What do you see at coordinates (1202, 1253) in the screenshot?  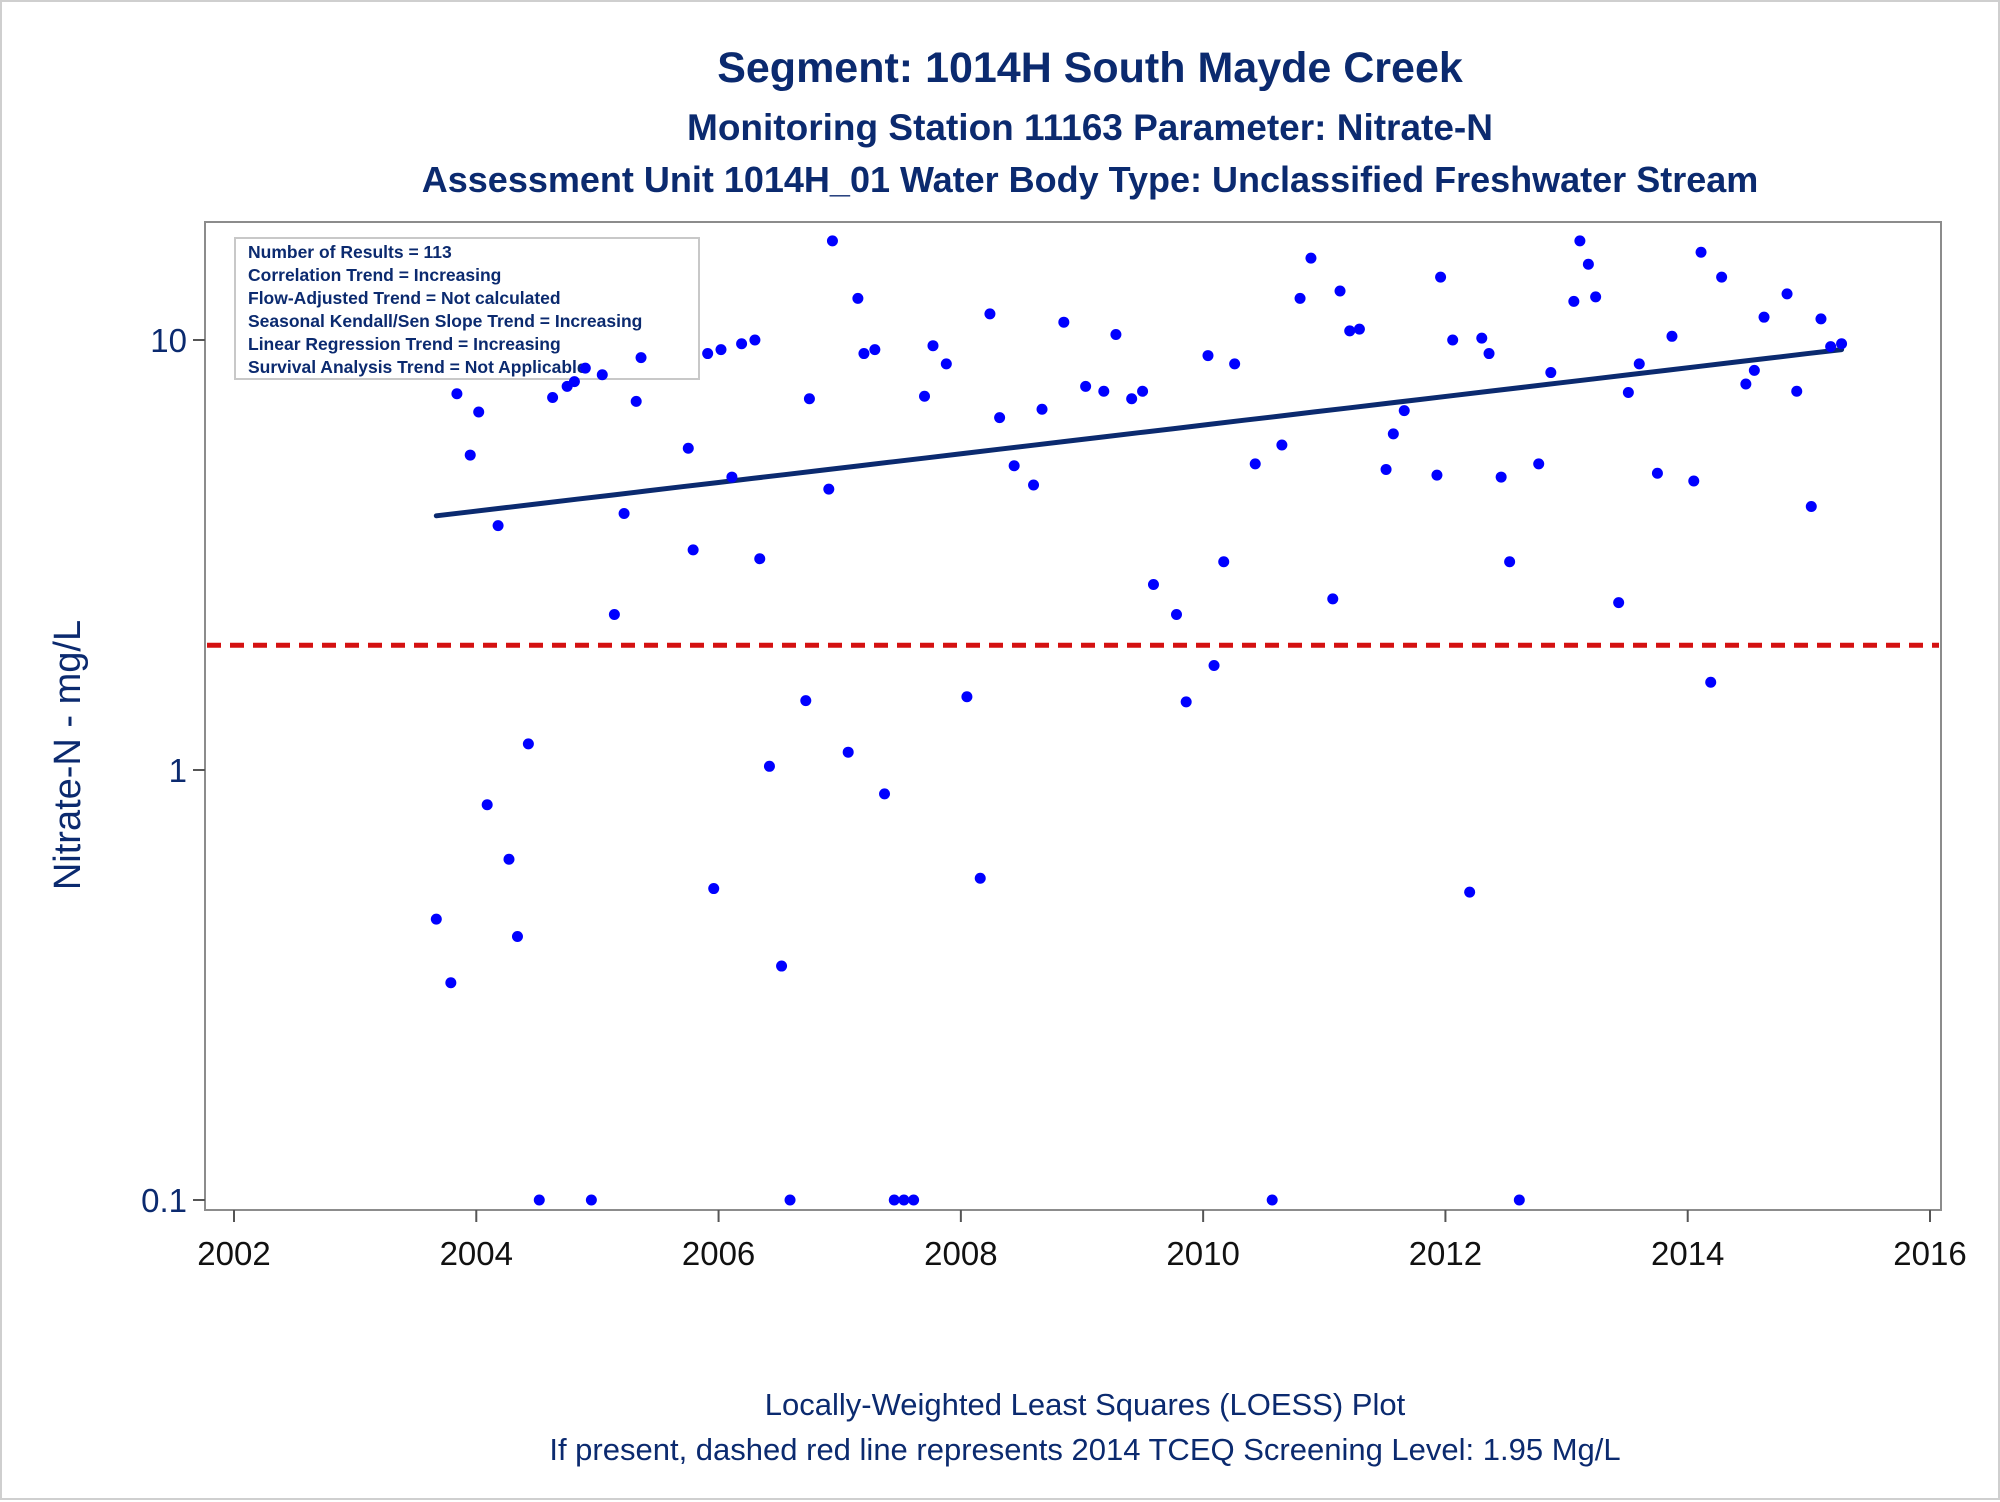 I see `x-tick-label: 2010` at bounding box center [1202, 1253].